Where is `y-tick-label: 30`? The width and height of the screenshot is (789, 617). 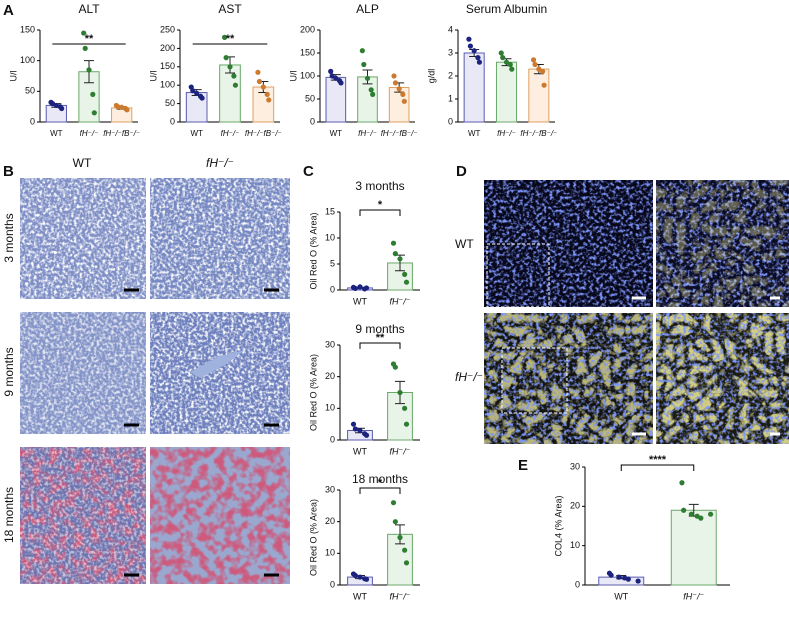
y-tick-label: 30 is located at coordinates (330, 489).